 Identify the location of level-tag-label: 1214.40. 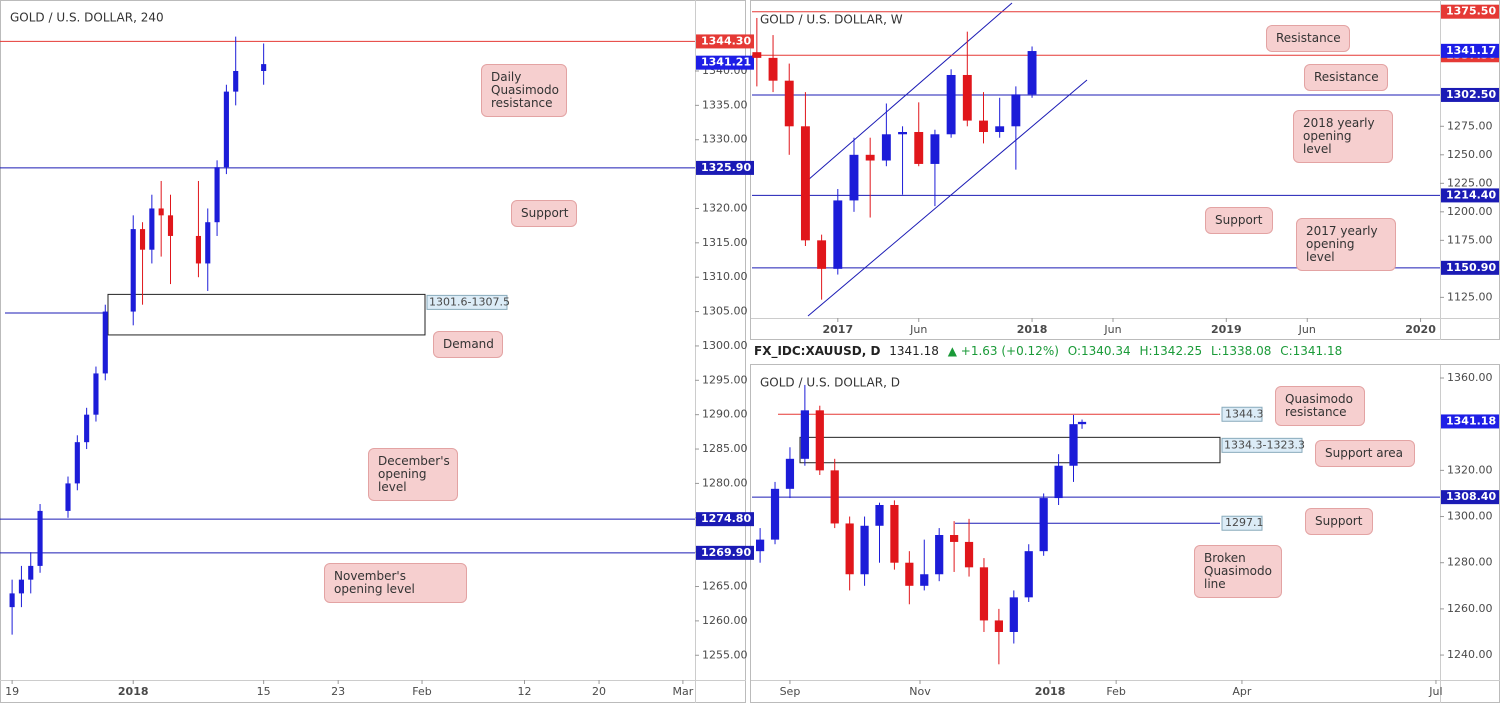
(1471, 194).